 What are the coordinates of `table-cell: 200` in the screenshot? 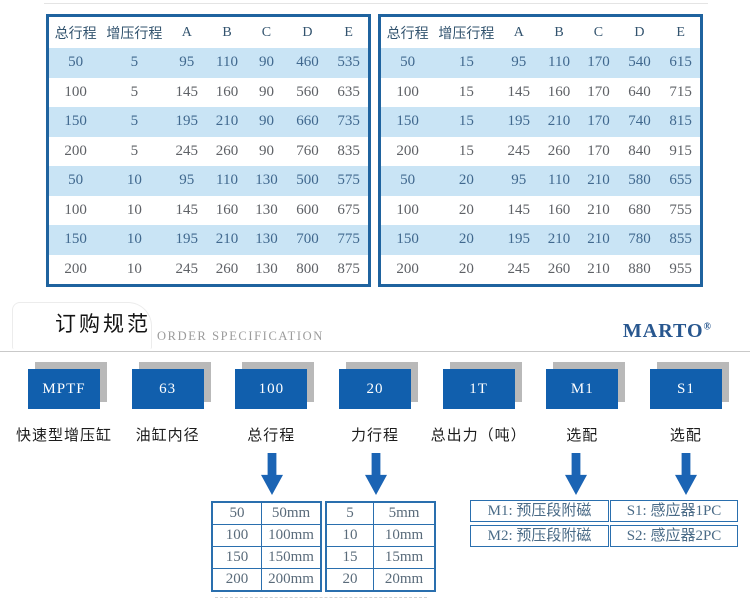 It's located at (75, 150).